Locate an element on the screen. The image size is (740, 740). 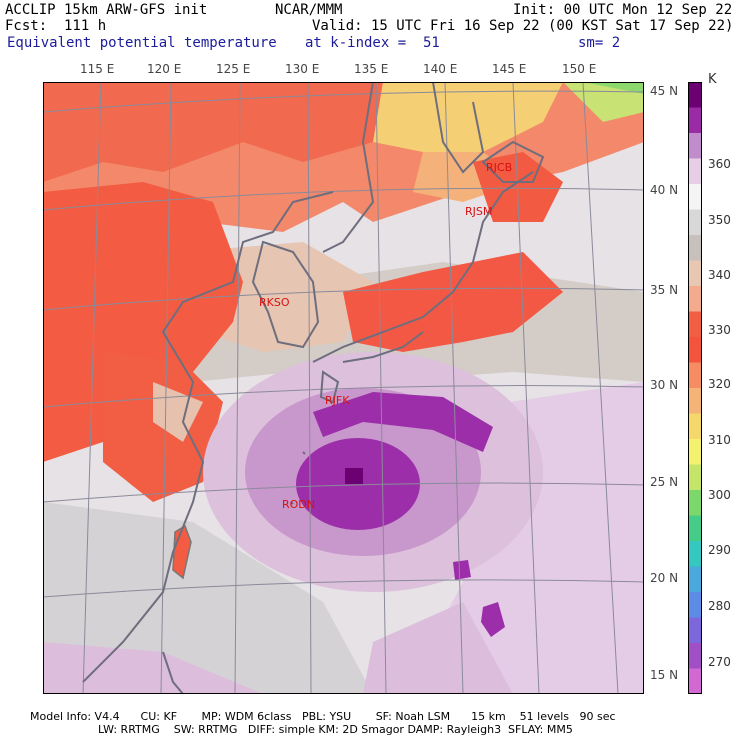
colorbar-label: 310 is located at coordinates (719, 440).